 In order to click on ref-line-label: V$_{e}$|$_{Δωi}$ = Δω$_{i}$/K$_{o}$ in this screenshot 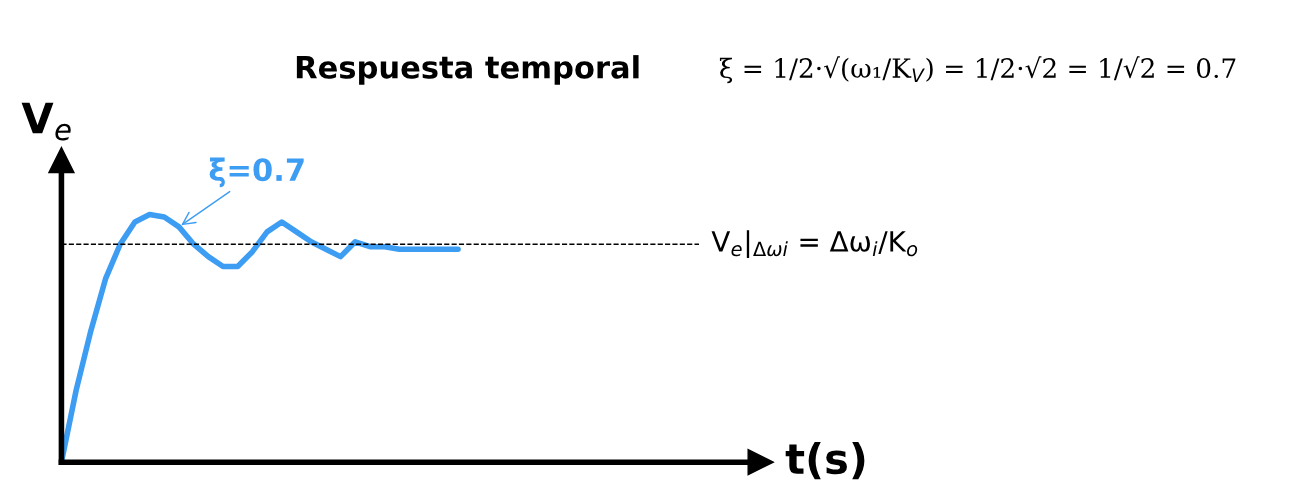, I will do `click(814, 244)`.